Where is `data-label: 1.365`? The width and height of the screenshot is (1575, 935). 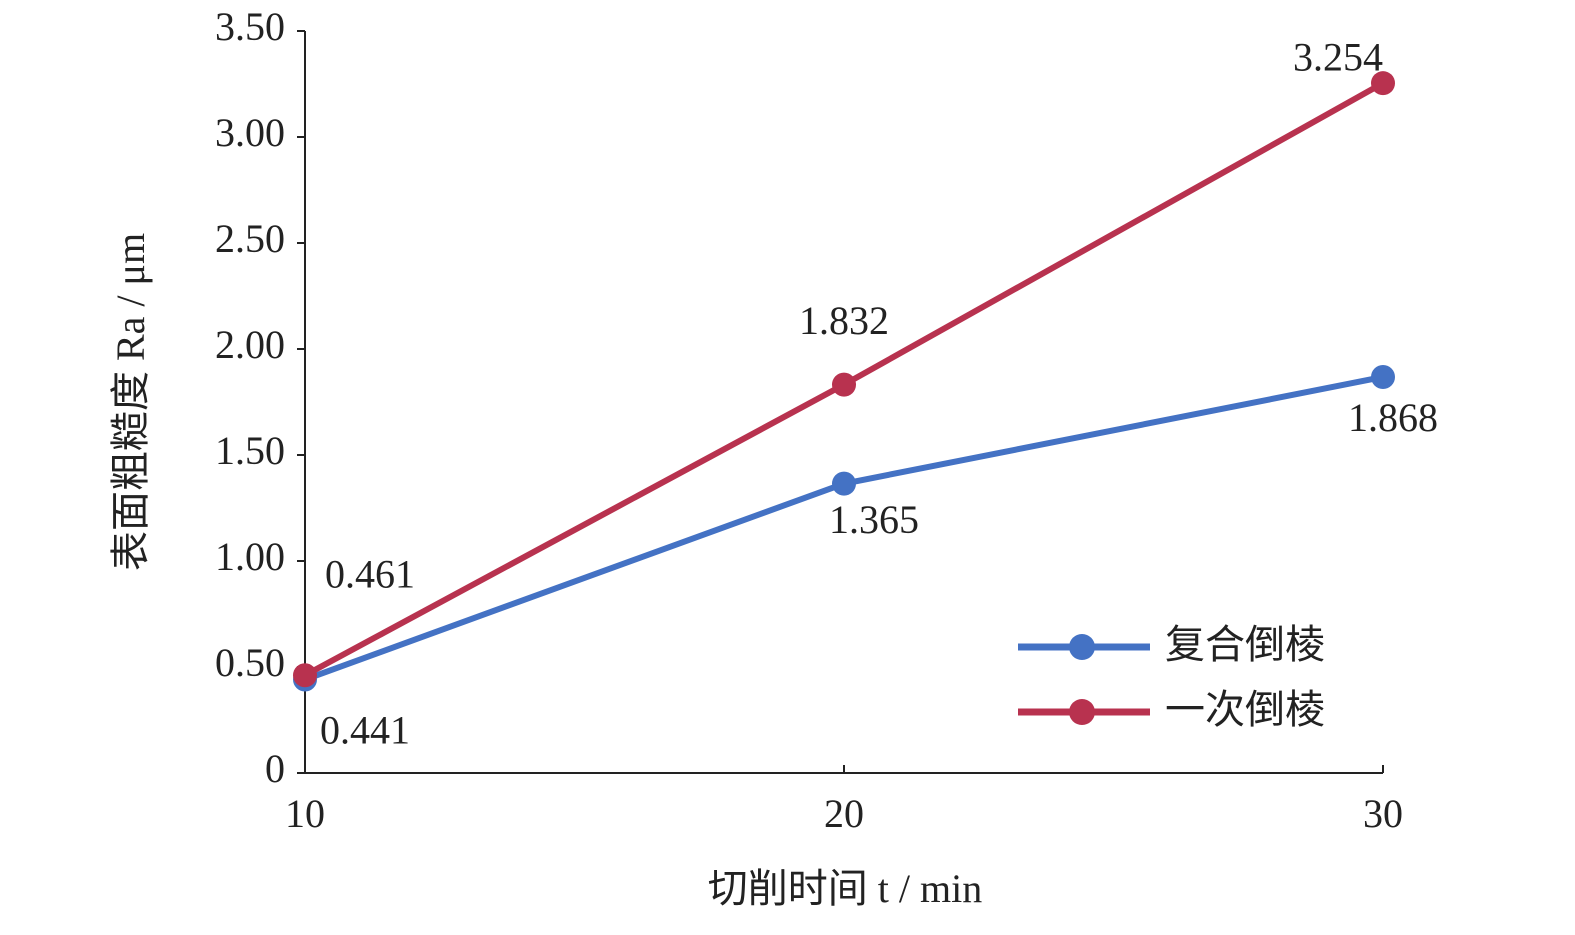
data-label: 1.365 is located at coordinates (874, 519).